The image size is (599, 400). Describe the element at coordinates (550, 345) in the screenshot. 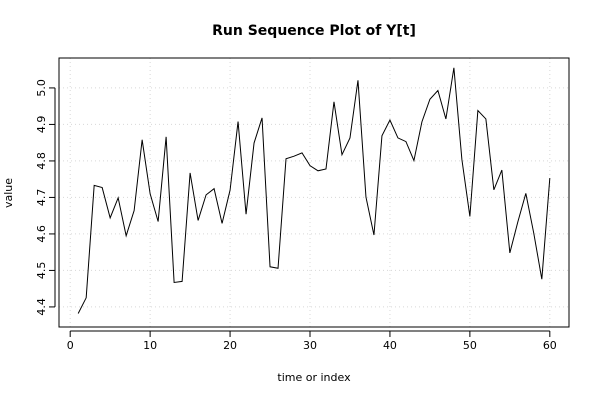

I see `x-tick-label: 60` at that location.